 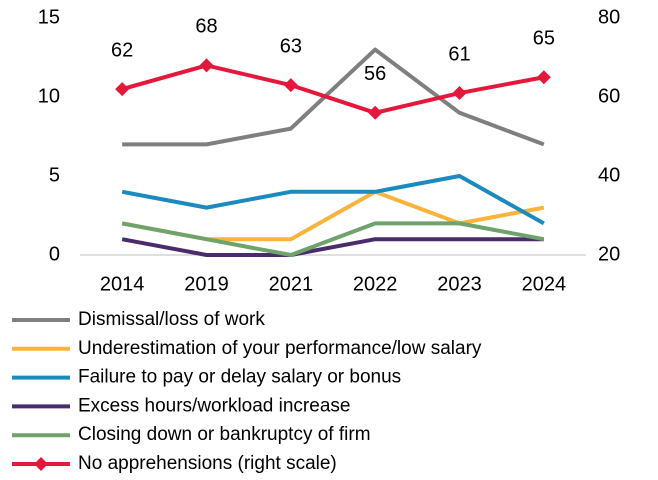 I want to click on y-tick-label: 0, so click(x=54, y=254).